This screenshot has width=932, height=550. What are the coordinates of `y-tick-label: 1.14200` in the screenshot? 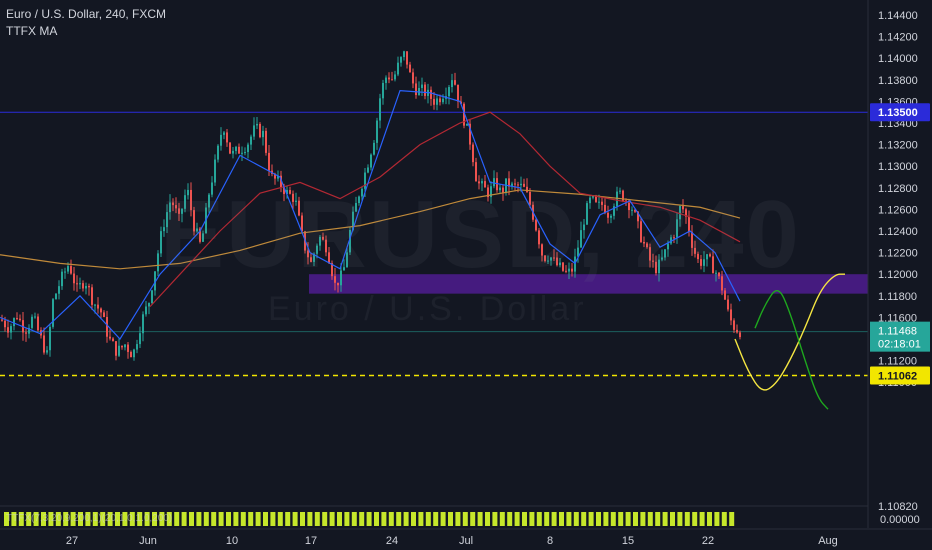 It's located at (898, 38).